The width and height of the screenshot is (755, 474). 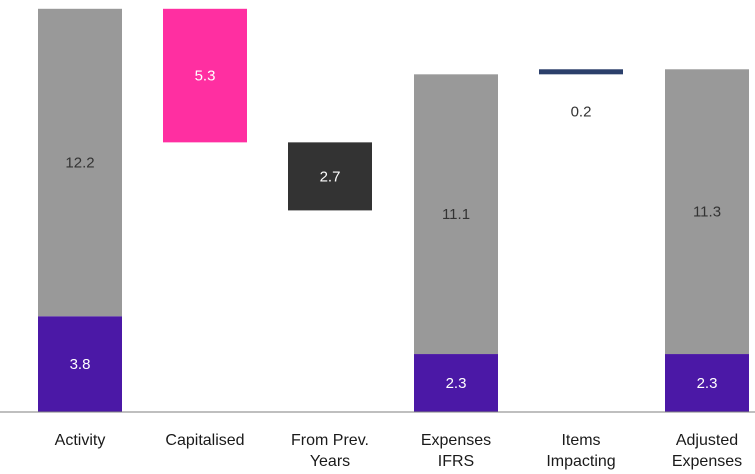 What do you see at coordinates (581, 111) in the screenshot?
I see `bar-value-label: 0.2` at bounding box center [581, 111].